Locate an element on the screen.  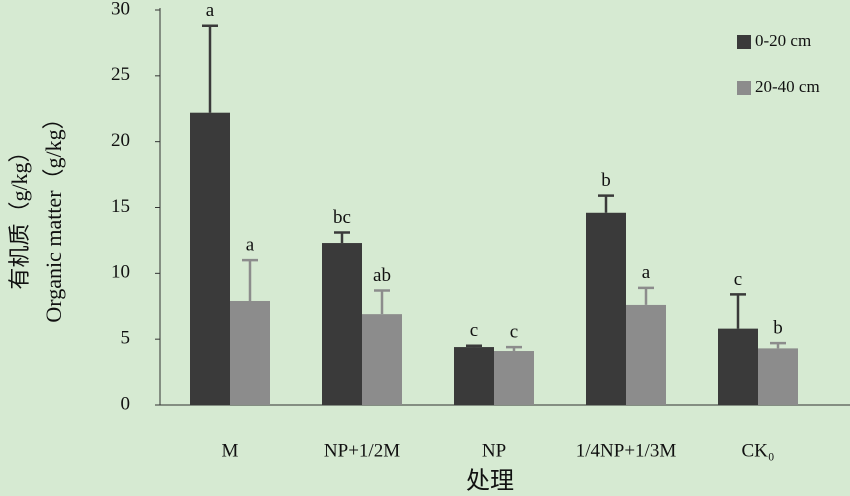
y-tick-label: 15 is located at coordinates (120, 206).